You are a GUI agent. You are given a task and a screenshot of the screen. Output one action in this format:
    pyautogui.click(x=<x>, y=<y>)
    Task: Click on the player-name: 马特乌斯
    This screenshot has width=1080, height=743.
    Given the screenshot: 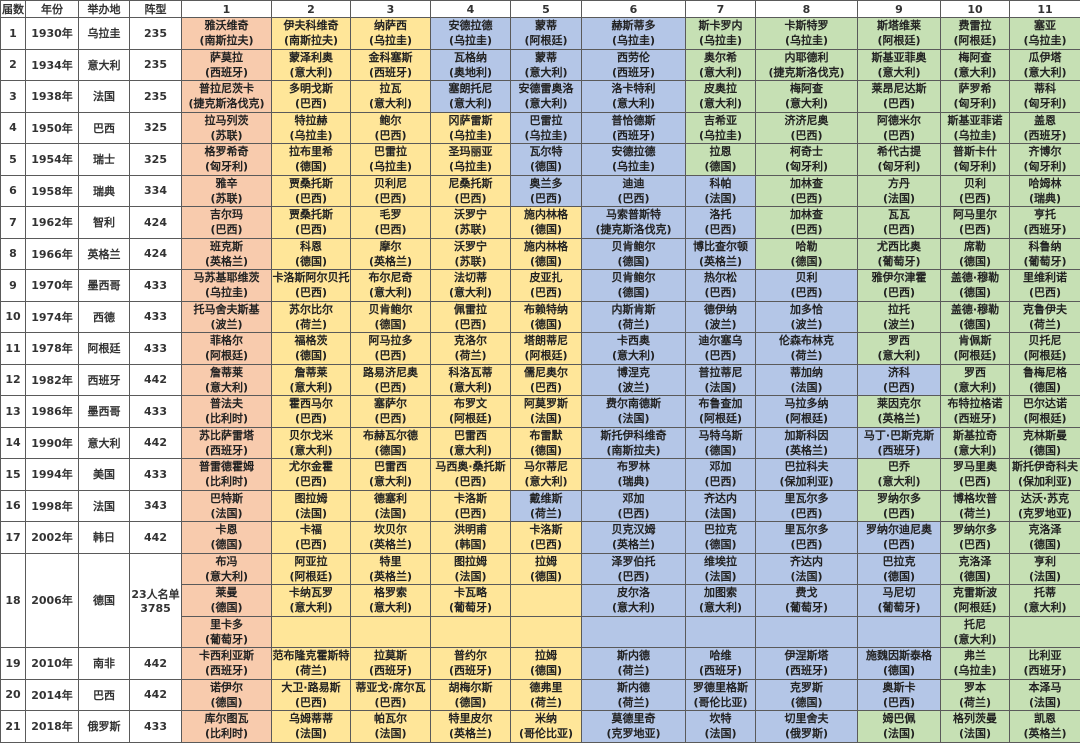 What is the action you would take?
    pyautogui.click(x=720, y=435)
    